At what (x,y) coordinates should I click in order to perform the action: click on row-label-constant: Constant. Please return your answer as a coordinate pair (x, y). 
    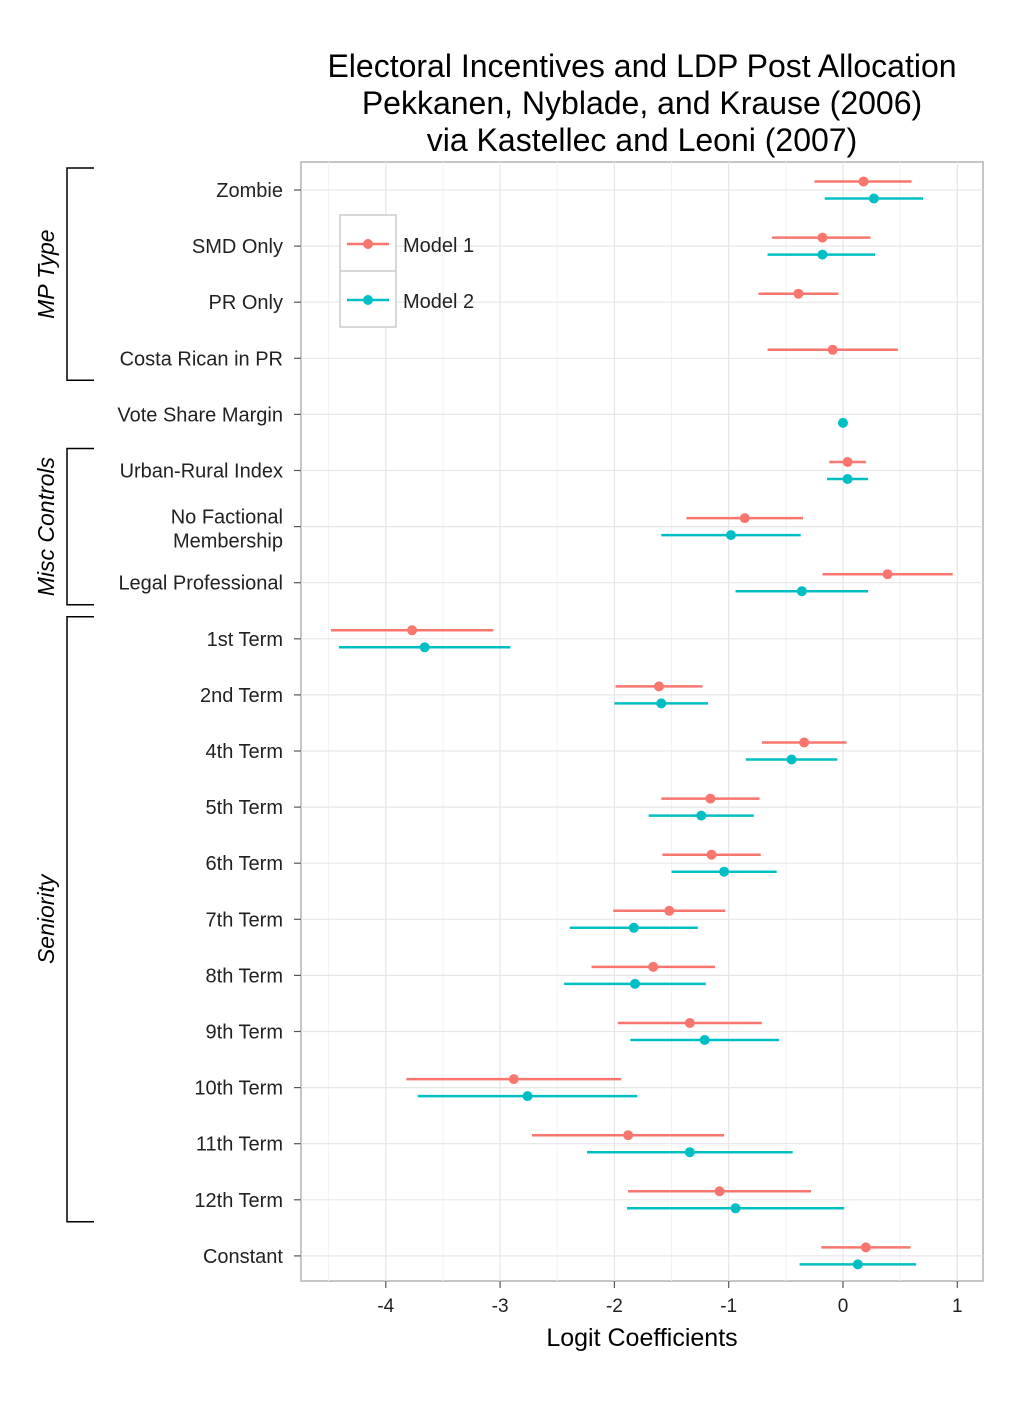
    Looking at the image, I should click on (243, 1257).